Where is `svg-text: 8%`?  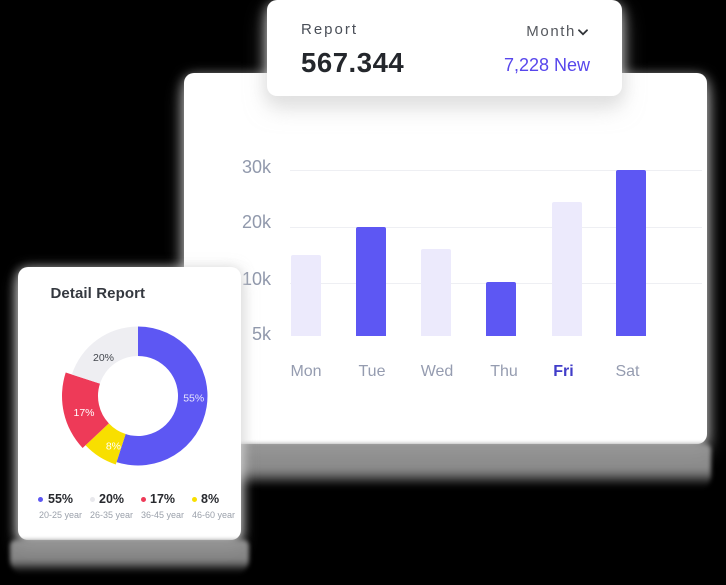 svg-text: 8% is located at coordinates (113, 447).